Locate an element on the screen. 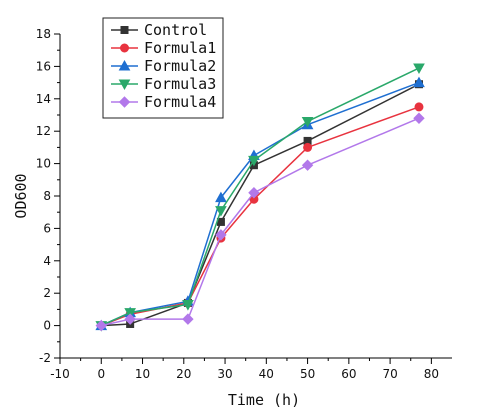 The width and height of the screenshot is (500, 413). x-tick-label: 50 is located at coordinates (307, 374).